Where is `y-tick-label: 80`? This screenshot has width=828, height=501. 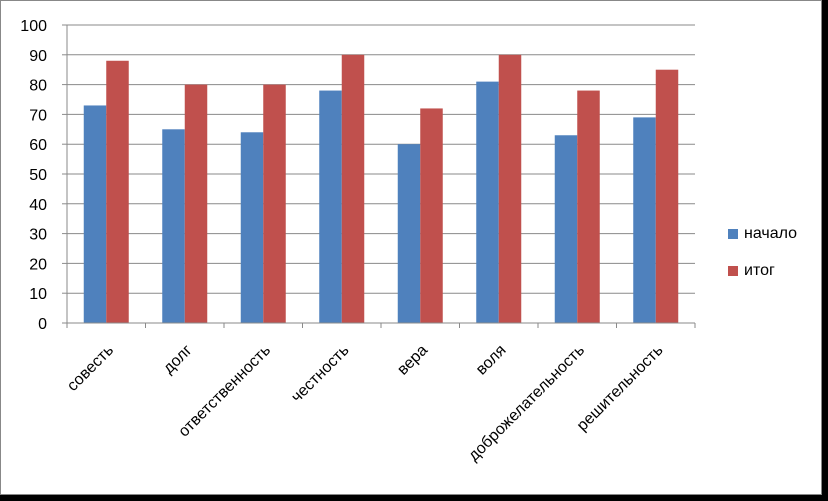 y-tick-label: 80 is located at coordinates (38, 86).